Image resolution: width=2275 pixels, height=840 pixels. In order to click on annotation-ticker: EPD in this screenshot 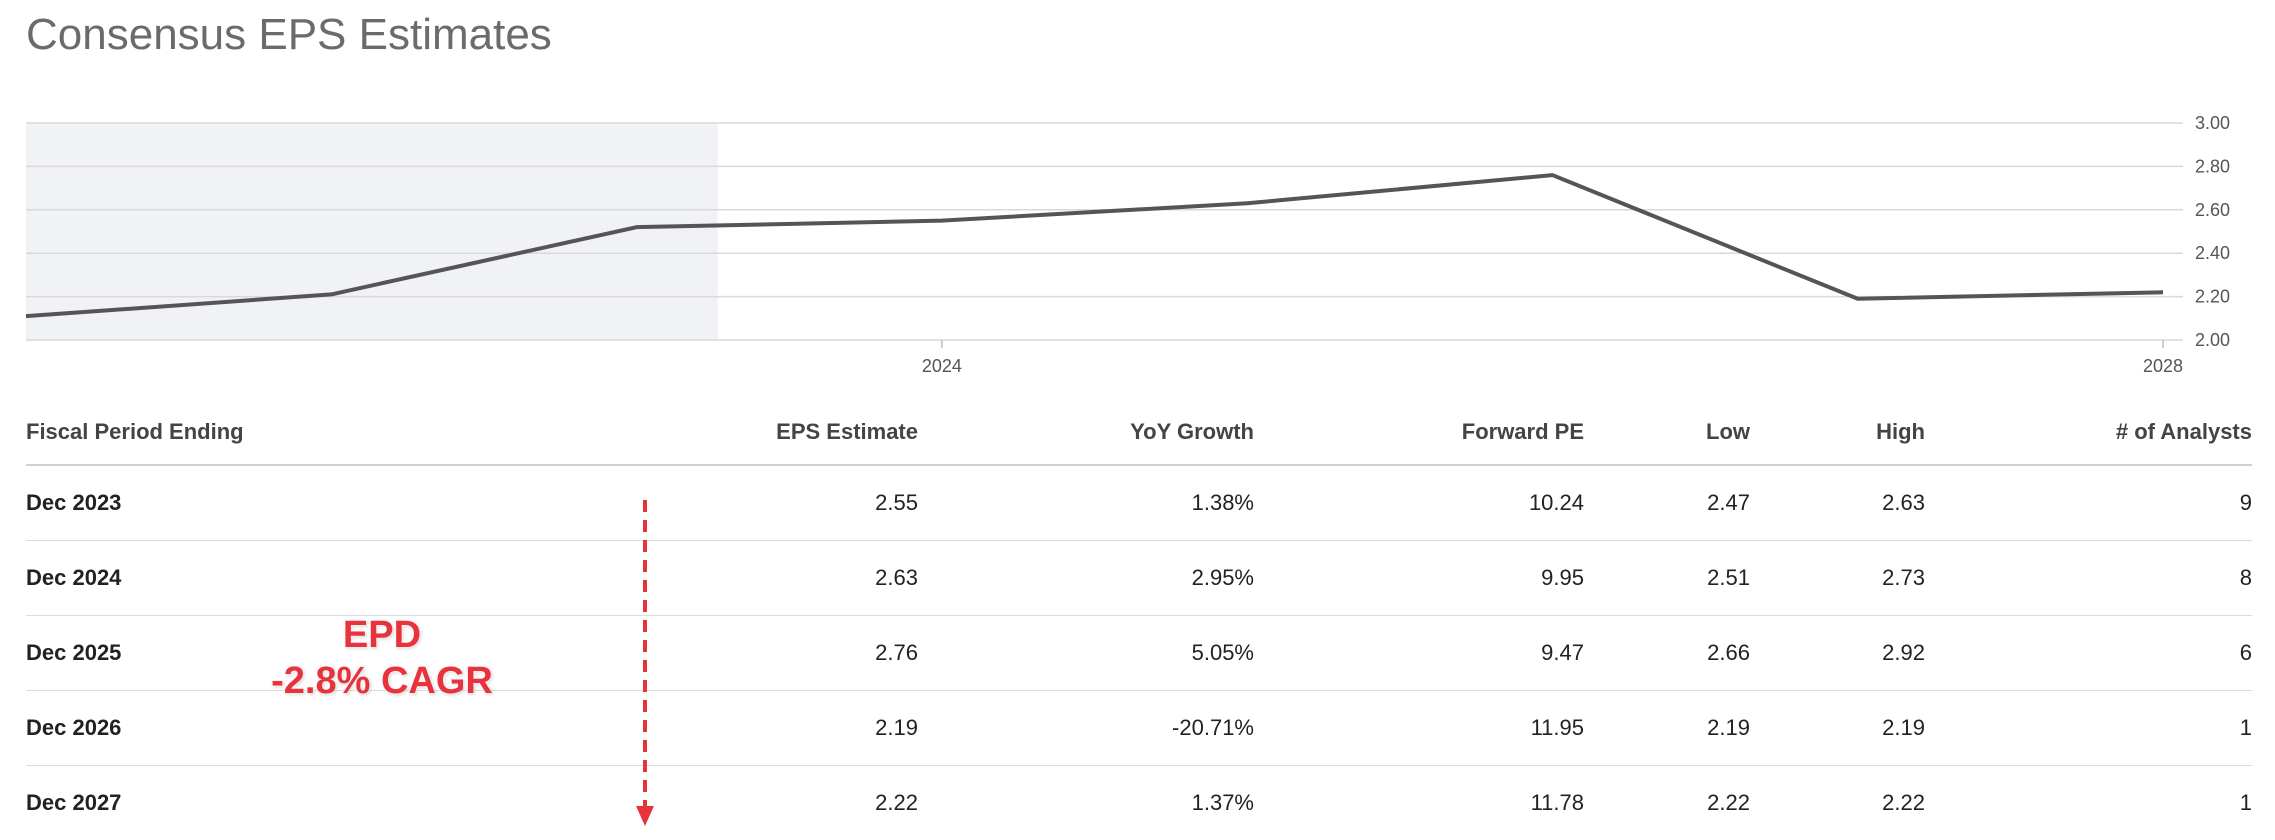, I will do `click(382, 635)`.